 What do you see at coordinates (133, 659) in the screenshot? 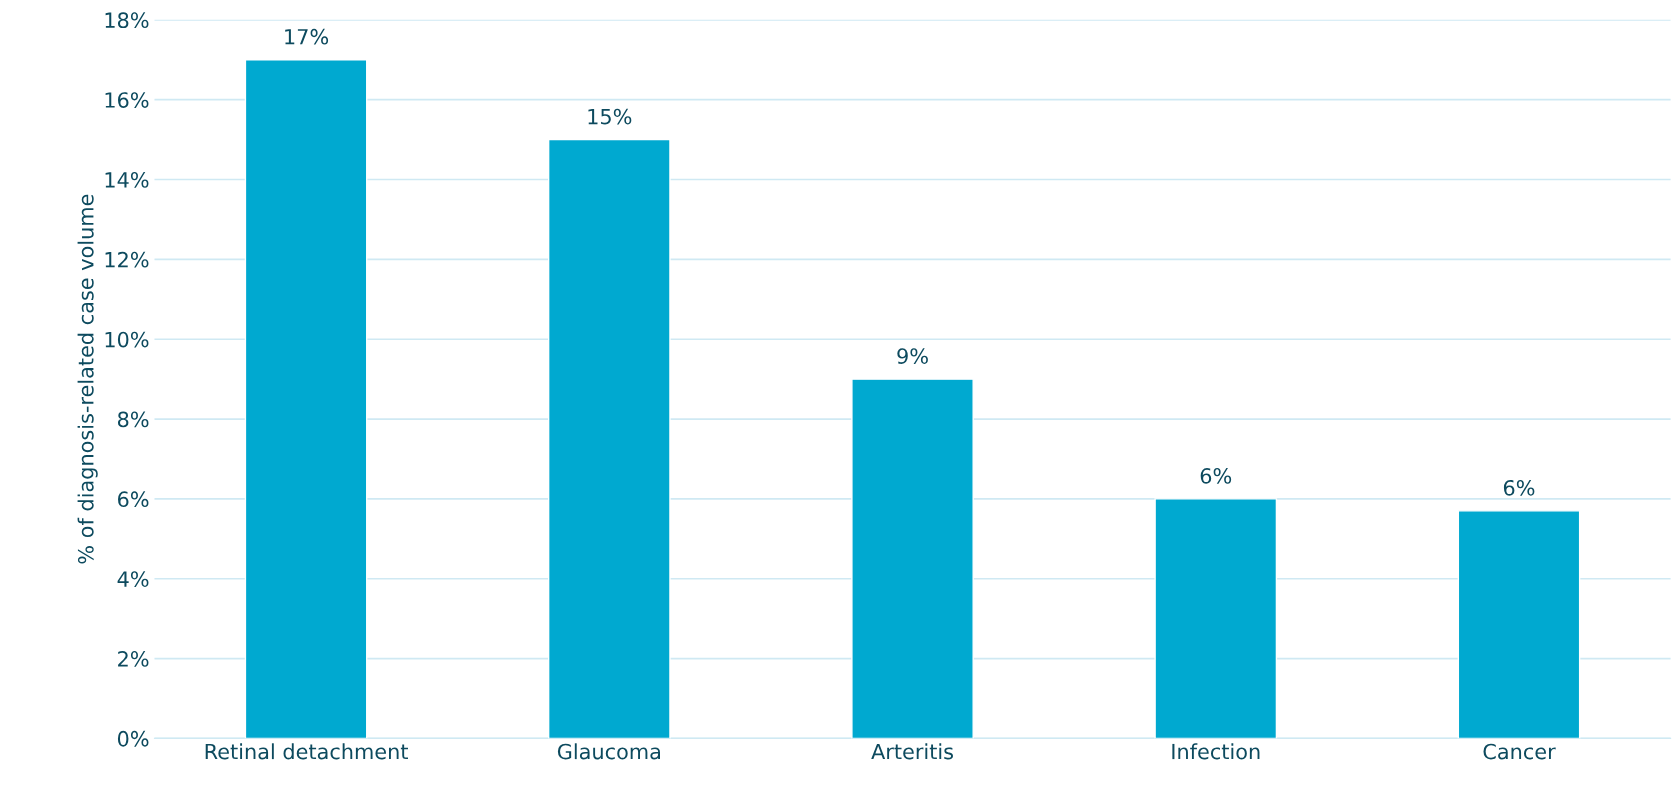
I see `y-tick-label: 2%` at bounding box center [133, 659].